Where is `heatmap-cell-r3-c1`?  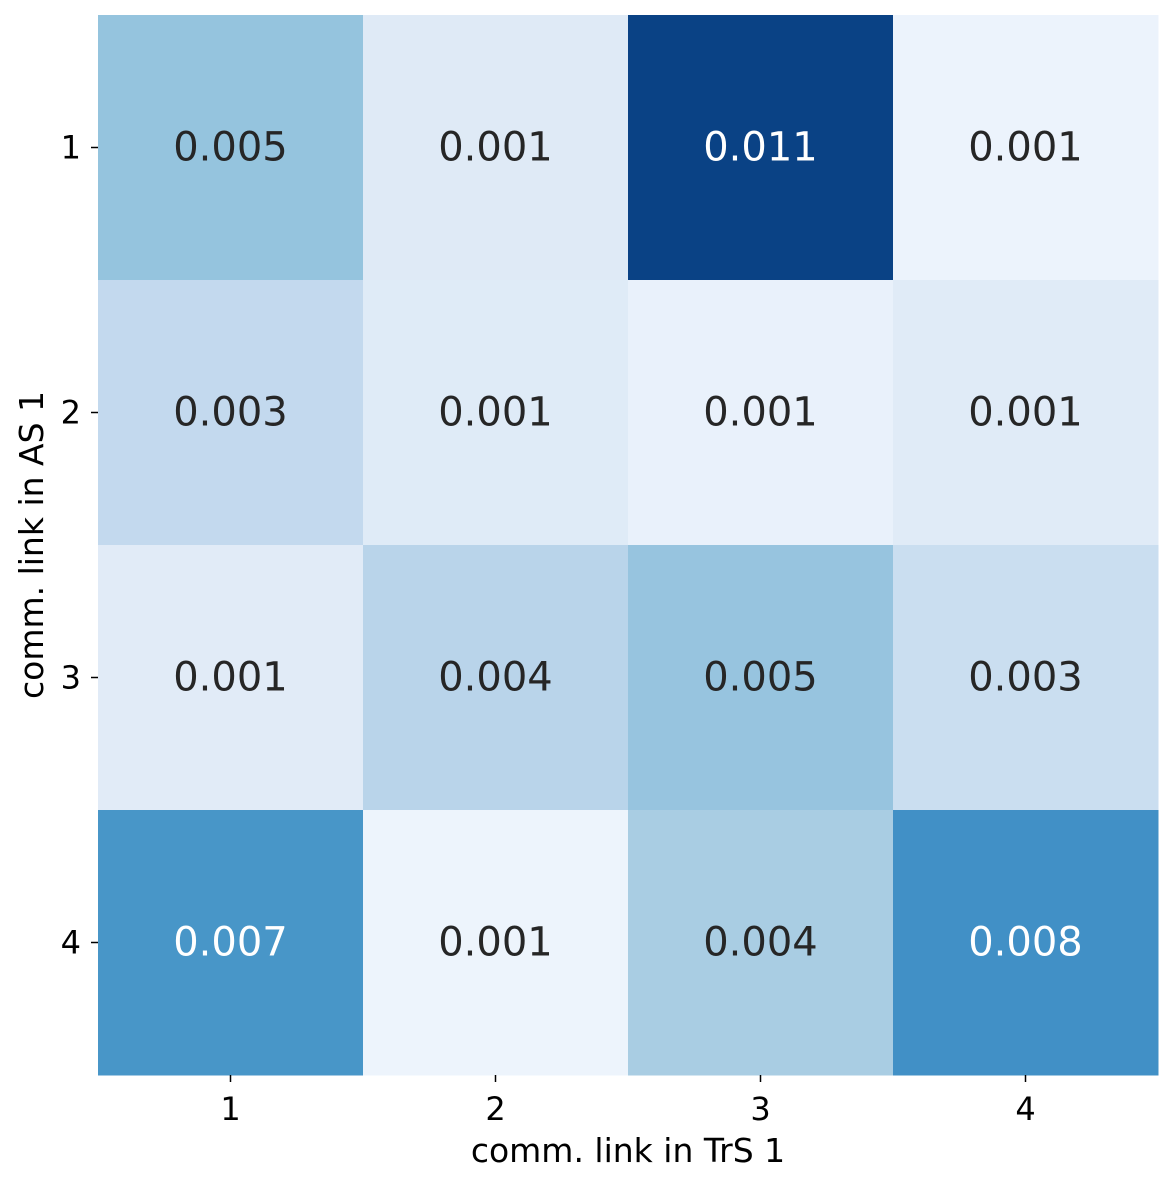
heatmap-cell-r3-c1 is located at coordinates (231, 678).